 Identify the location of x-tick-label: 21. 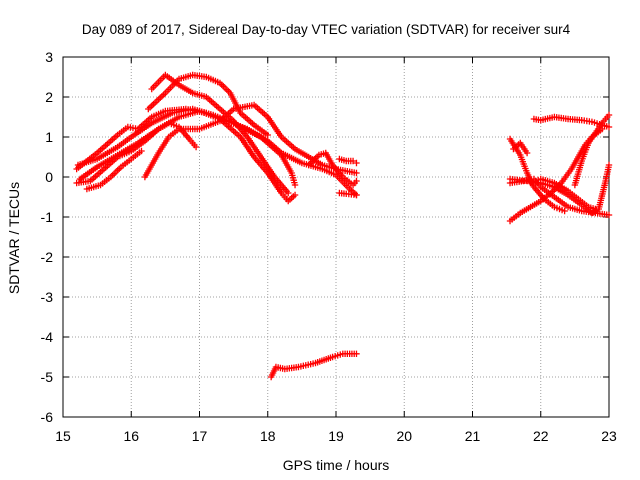
(473, 436).